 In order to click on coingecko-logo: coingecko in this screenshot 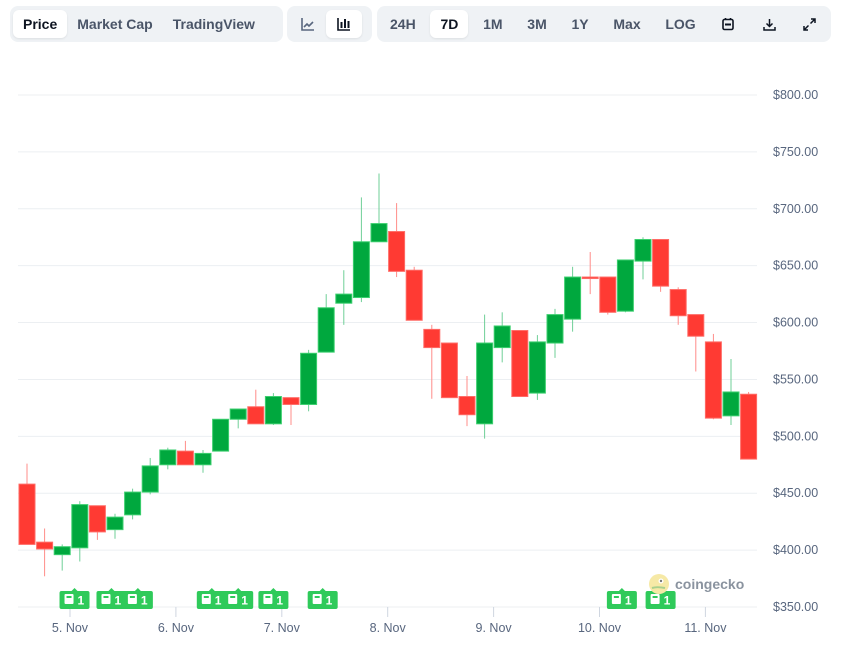, I will do `click(696, 584)`.